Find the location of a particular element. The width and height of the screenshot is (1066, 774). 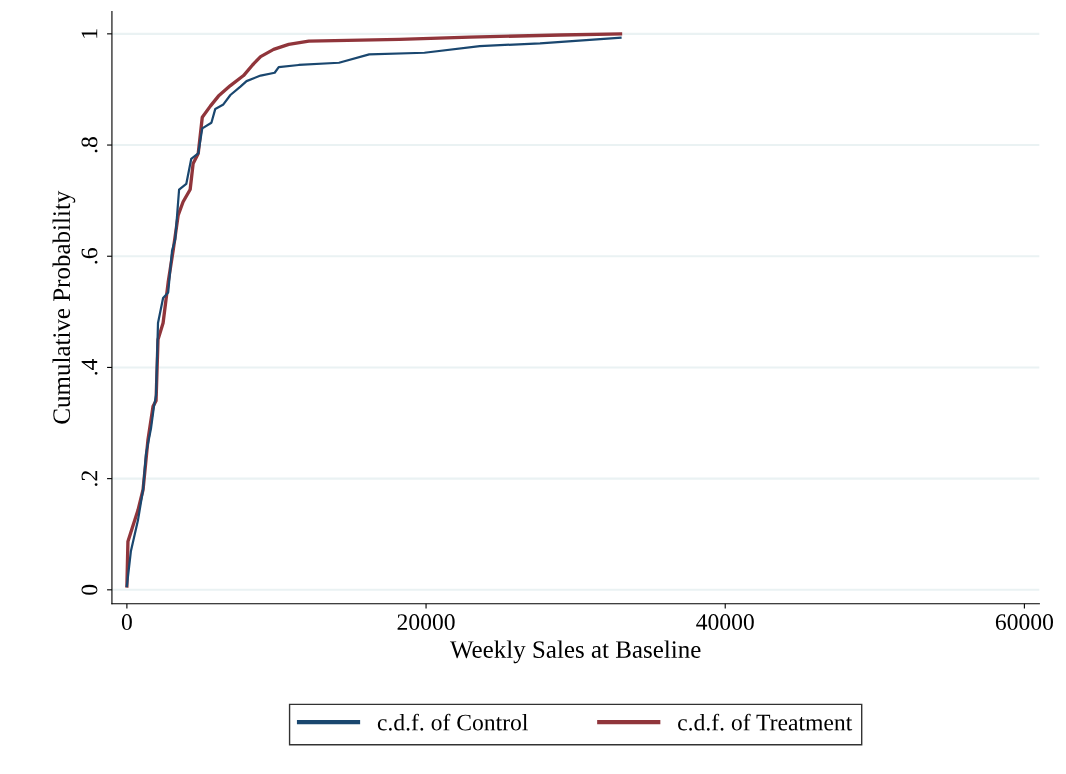

x-tick-label: 20000 is located at coordinates (426, 622).